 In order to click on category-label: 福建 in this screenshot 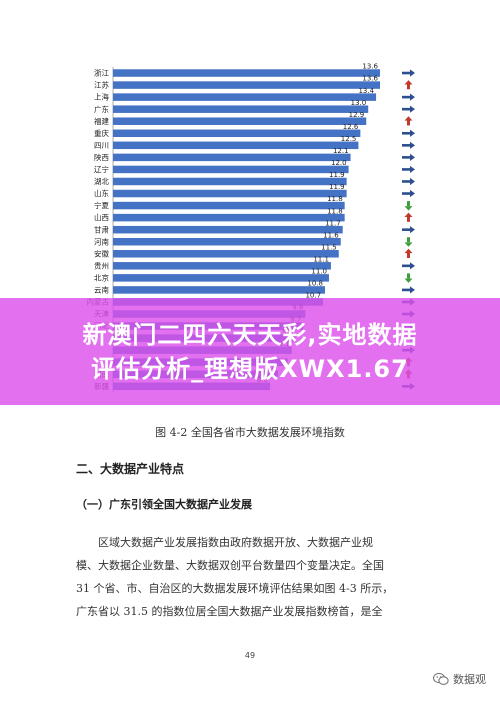, I will do `click(101, 121)`.